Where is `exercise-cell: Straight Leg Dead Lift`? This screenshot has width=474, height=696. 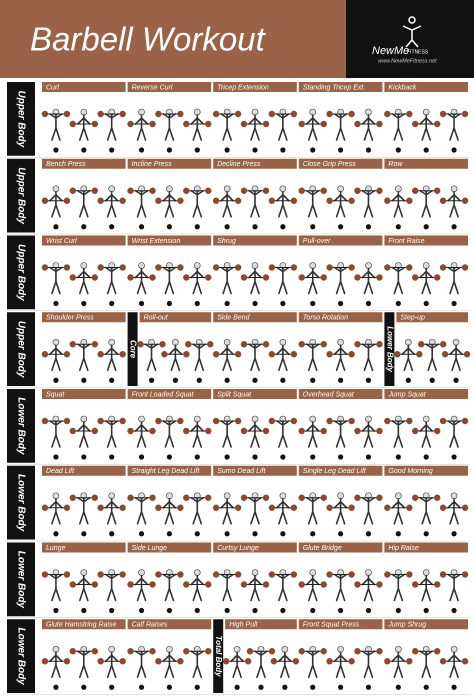 exercise-cell: Straight Leg Dead Lift is located at coordinates (169, 501).